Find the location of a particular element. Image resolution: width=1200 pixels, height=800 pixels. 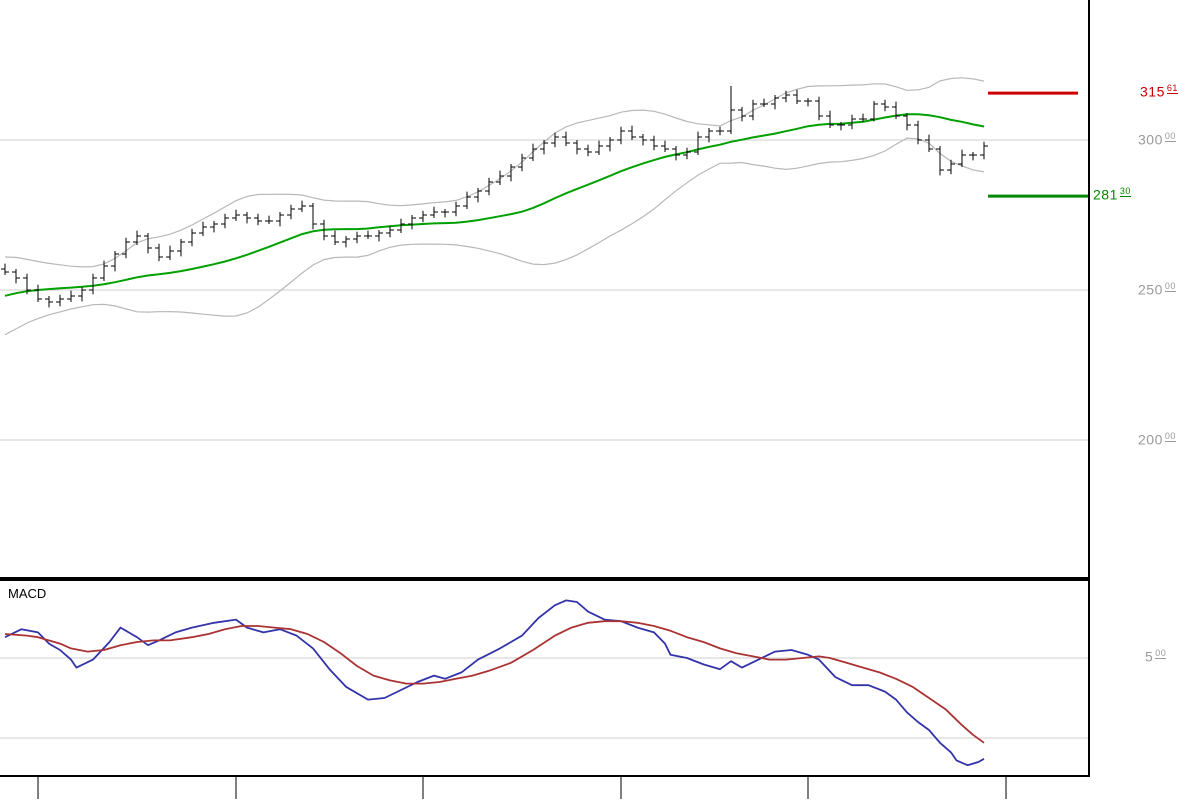

macd-panel-title: MACD is located at coordinates (27, 593).